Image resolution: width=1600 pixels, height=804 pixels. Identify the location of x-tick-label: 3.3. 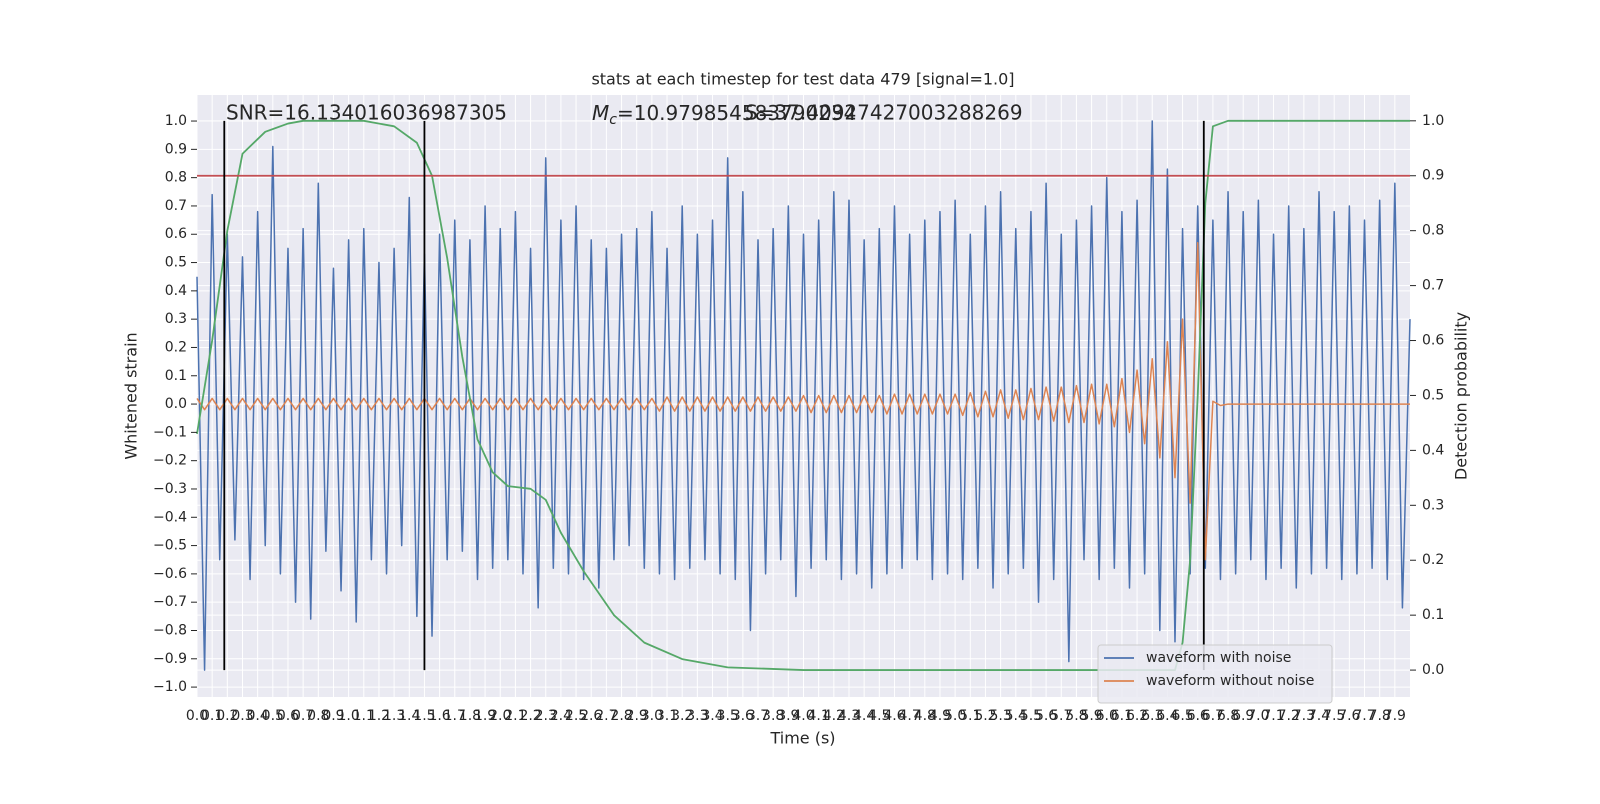
(697, 716).